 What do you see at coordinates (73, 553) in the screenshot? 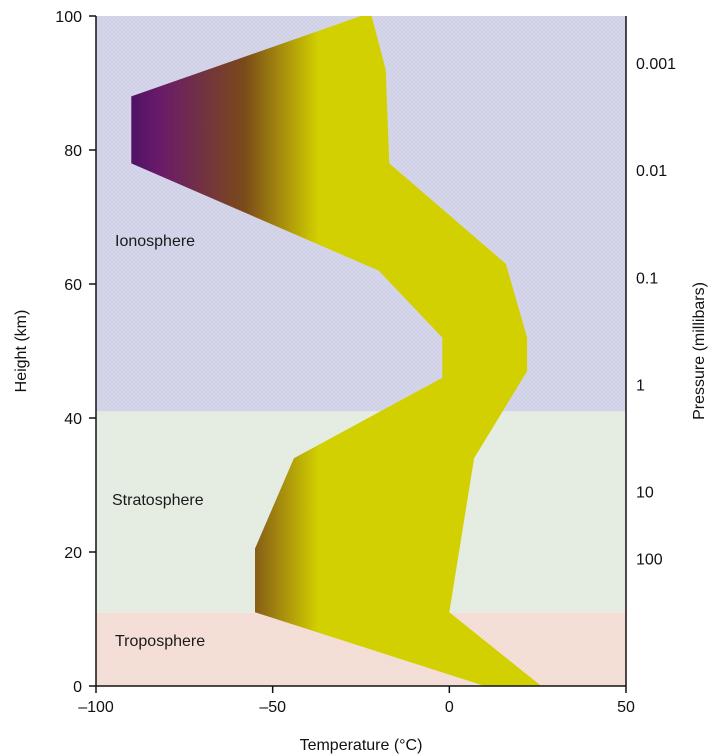
I see `y-tick-label: 20` at bounding box center [73, 553].